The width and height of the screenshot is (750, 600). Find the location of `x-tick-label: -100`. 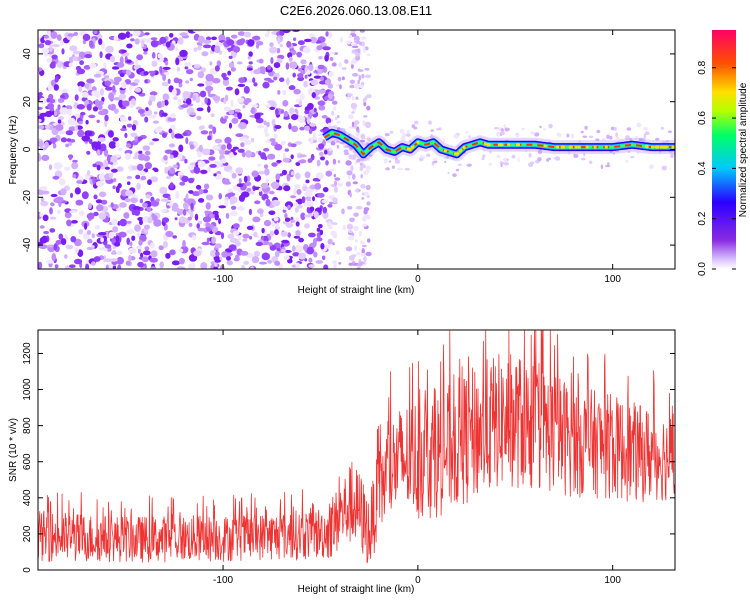

x-tick-label: -100 is located at coordinates (223, 580).